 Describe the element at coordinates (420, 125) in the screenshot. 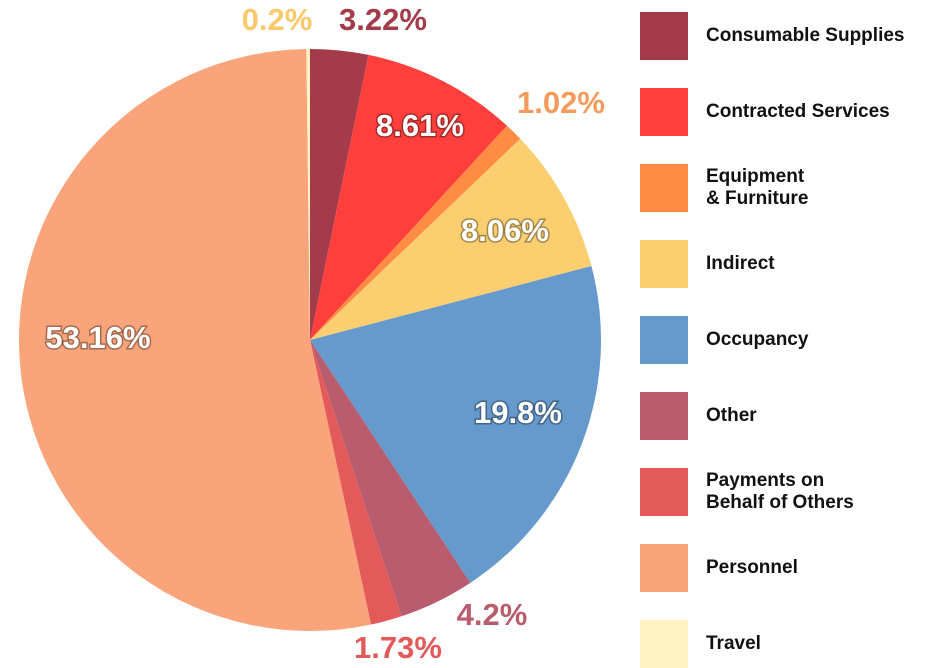

I see `slice-label: 8.61%` at that location.